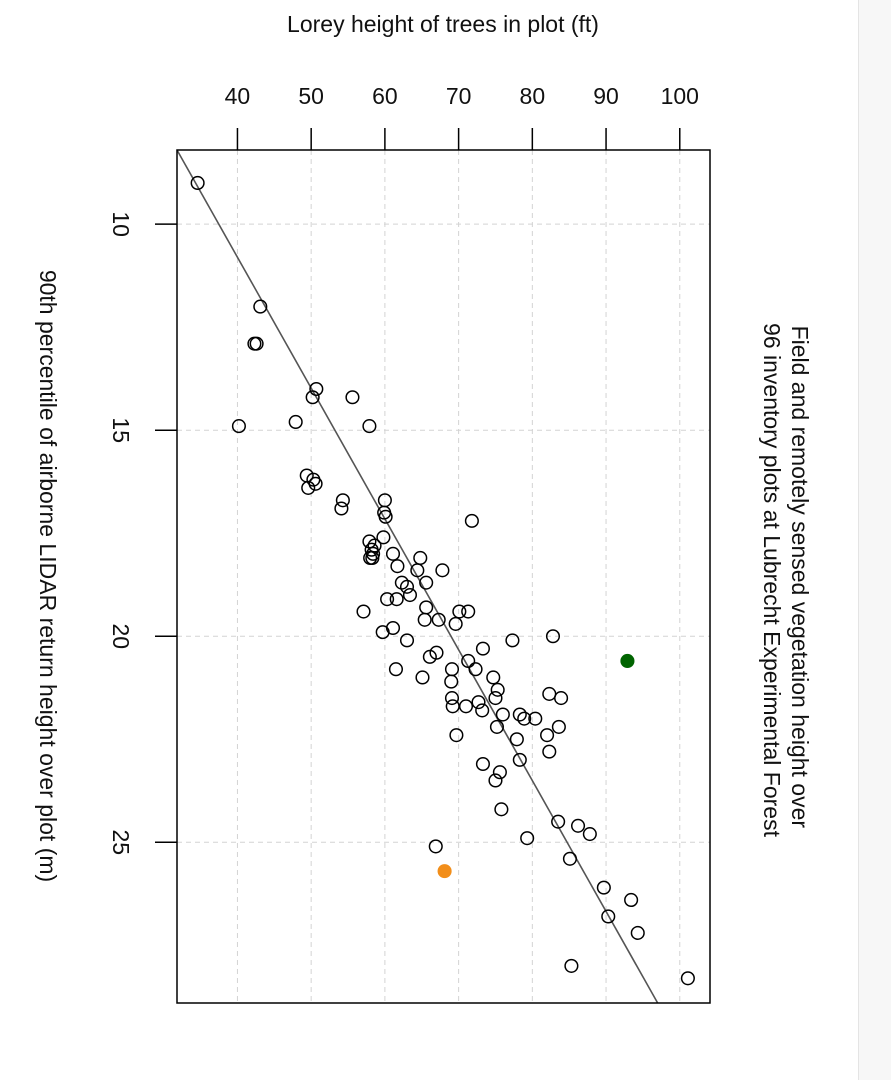 The height and width of the screenshot is (1080, 891). What do you see at coordinates (874, 540) in the screenshot?
I see `right-side-panel` at bounding box center [874, 540].